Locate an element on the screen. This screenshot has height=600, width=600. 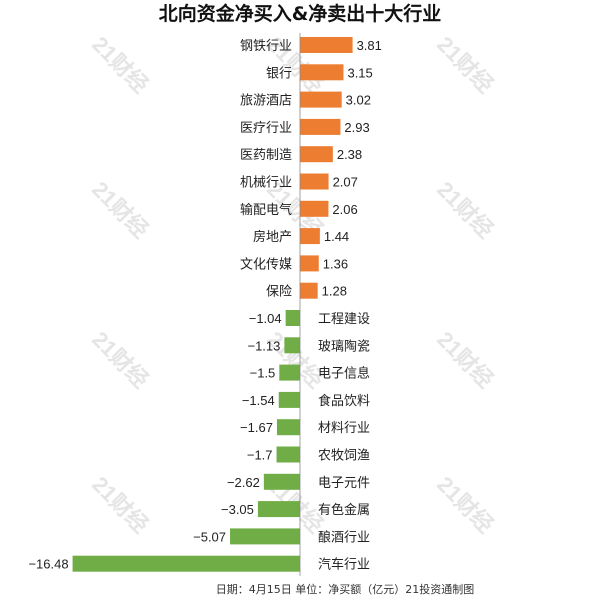
category-label: 电子信息 is located at coordinates (344, 374).